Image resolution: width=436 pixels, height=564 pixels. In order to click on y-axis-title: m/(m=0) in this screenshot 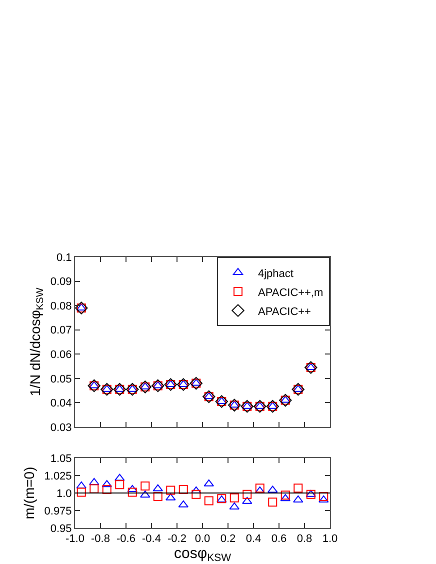, I will do `click(28, 493)`.